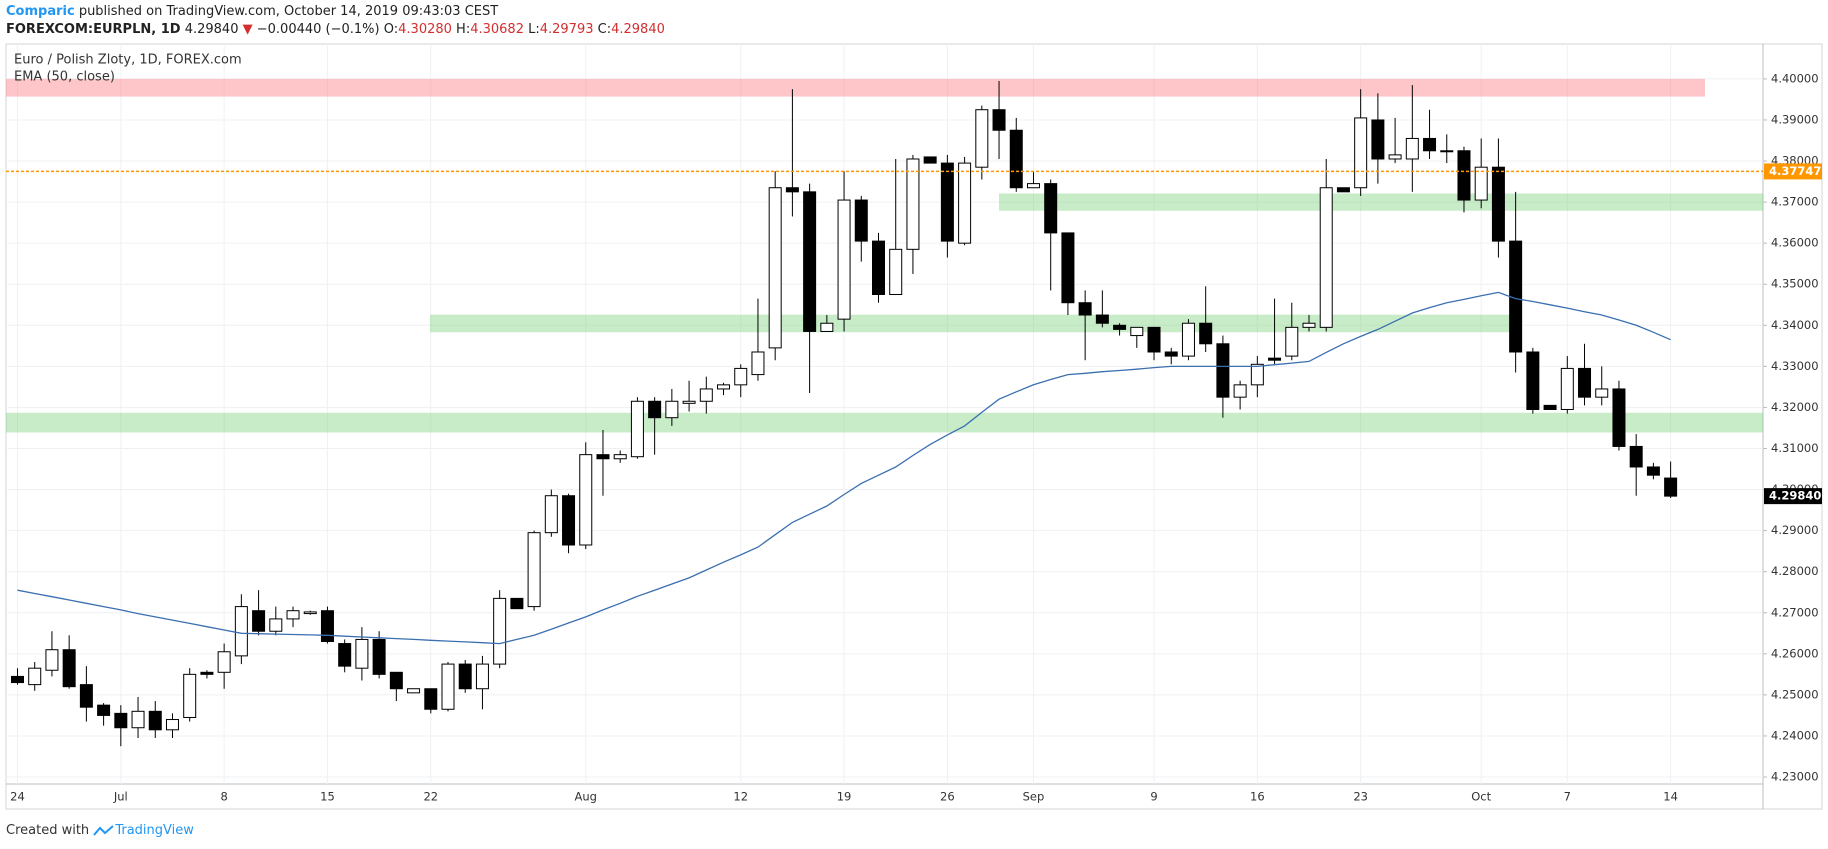 The height and width of the screenshot is (849, 1828). Describe the element at coordinates (1795, 284) in the screenshot. I see `y-tick-label: 4.35000` at that location.